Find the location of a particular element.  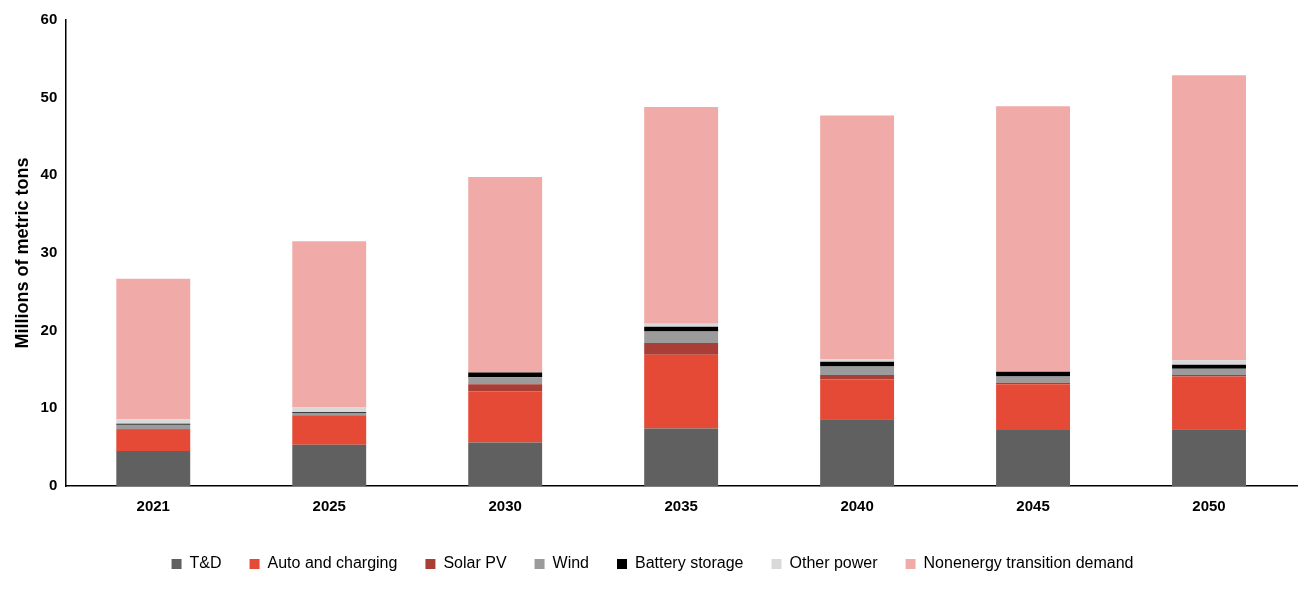

legend-label: Battery storage is located at coordinates (689, 563).